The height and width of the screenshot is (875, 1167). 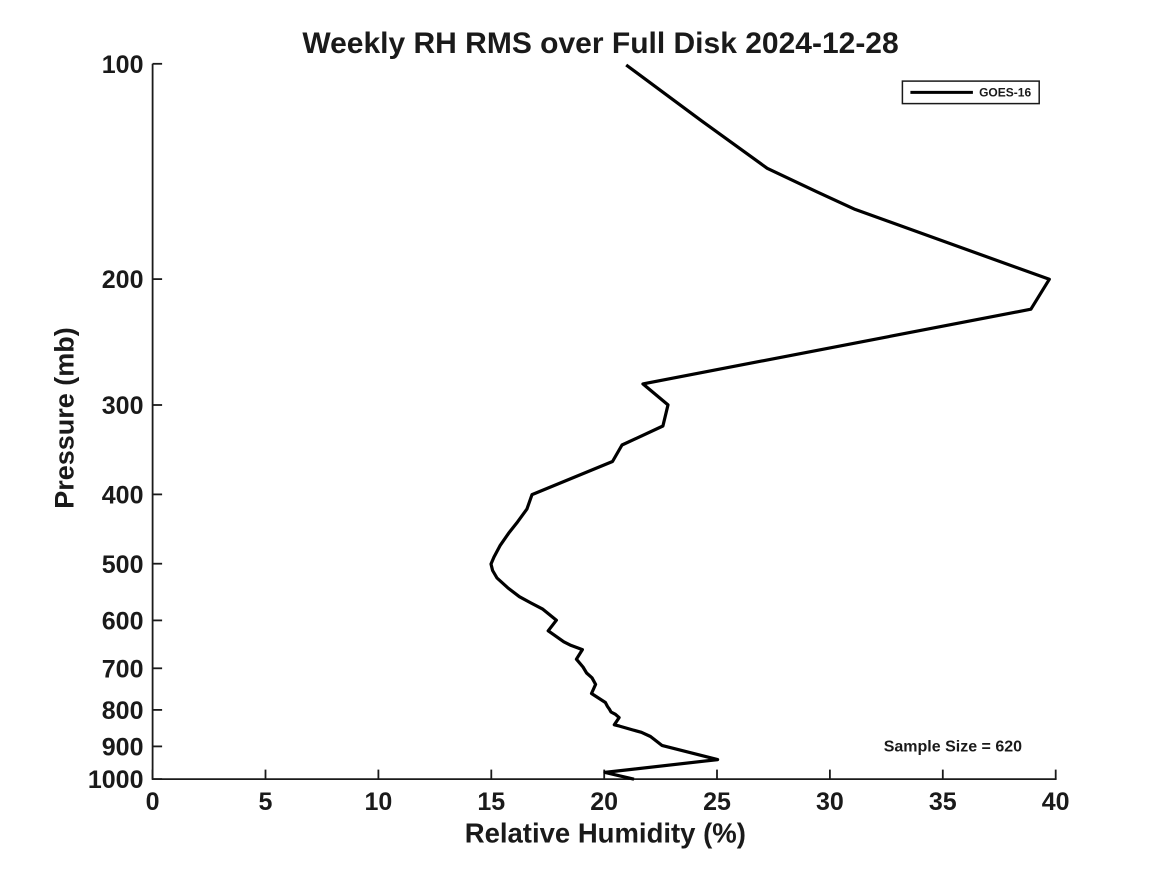 I want to click on svg-text: 600, so click(x=123, y=622).